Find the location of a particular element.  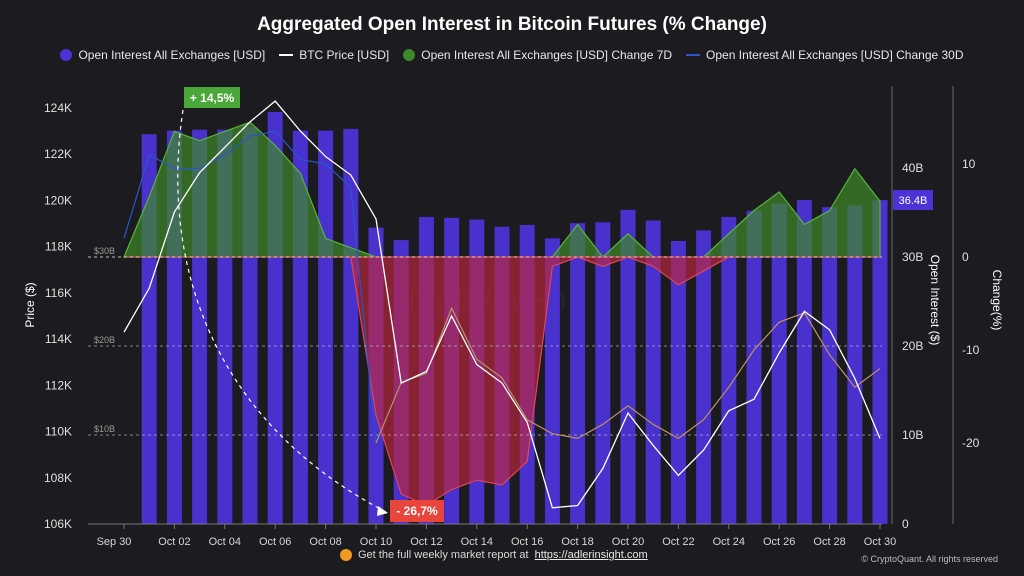

legend-price-marker is located at coordinates (286, 55).